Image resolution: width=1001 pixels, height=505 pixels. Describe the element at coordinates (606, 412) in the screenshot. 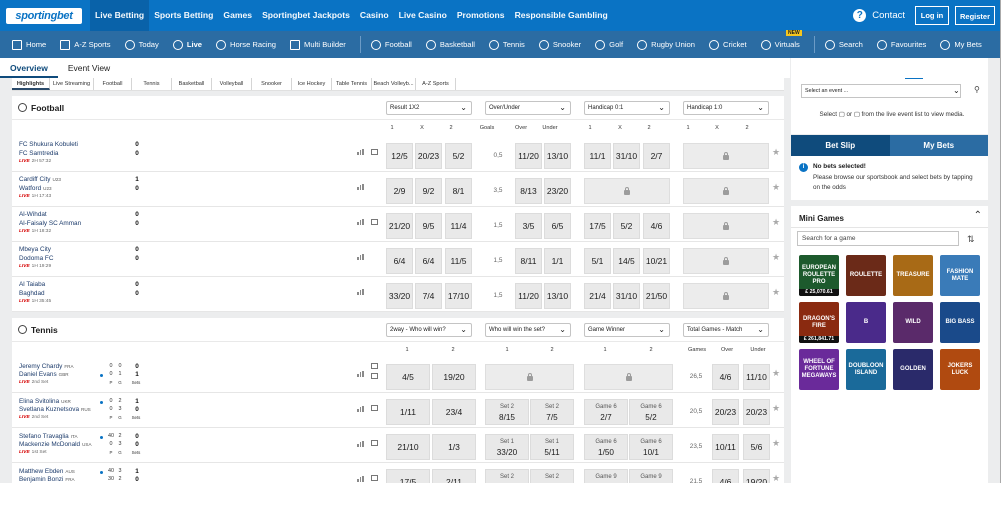

I see `odd-button: Game 6 2/7` at that location.